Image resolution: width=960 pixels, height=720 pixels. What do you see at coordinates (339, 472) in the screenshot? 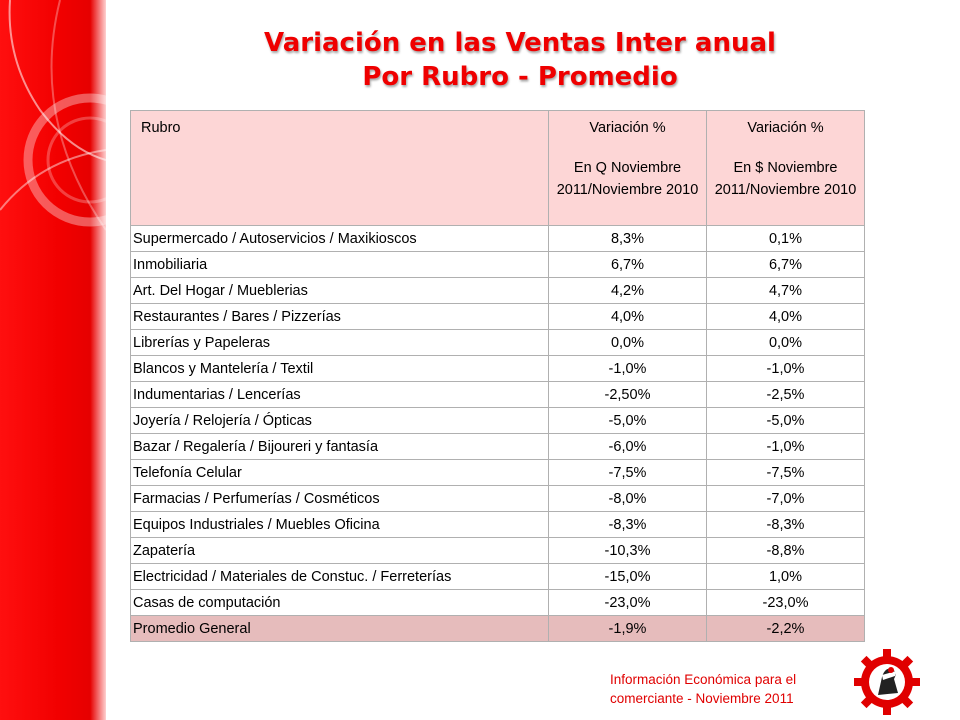
I see `rubro-cell: Telefonía Celular` at bounding box center [339, 472].